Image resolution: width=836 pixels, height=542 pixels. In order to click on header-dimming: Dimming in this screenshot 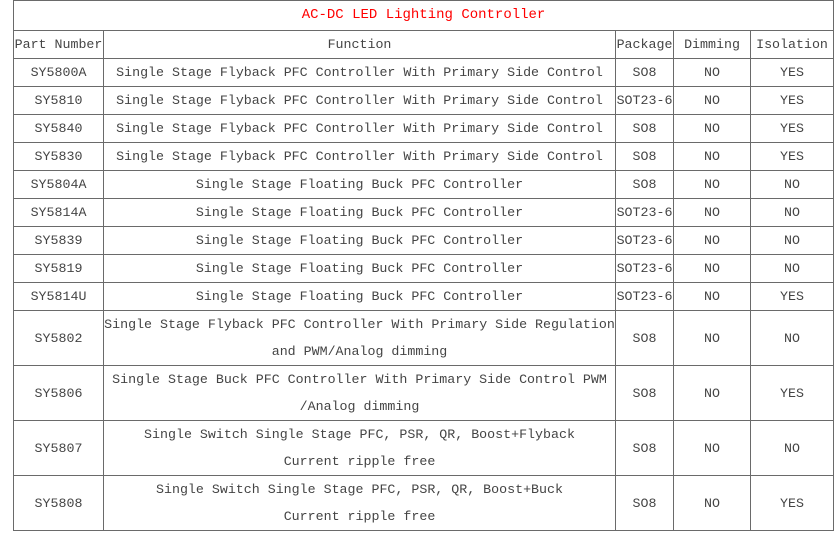, I will do `click(712, 44)`.